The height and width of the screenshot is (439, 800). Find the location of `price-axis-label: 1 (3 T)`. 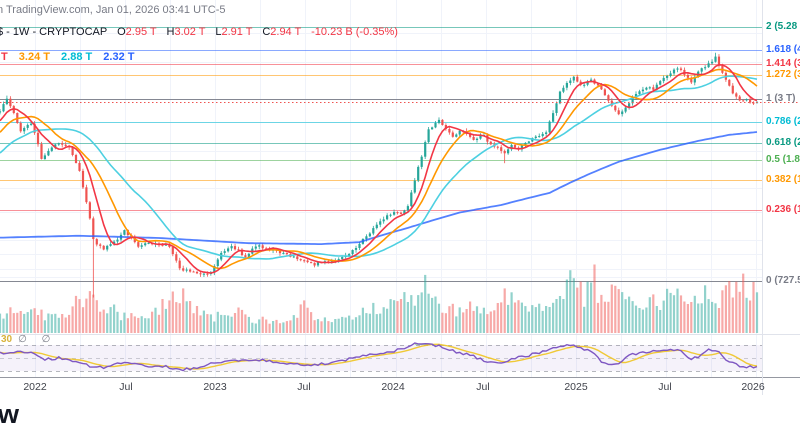

price-axis-label: 1 (3 T) is located at coordinates (781, 98).